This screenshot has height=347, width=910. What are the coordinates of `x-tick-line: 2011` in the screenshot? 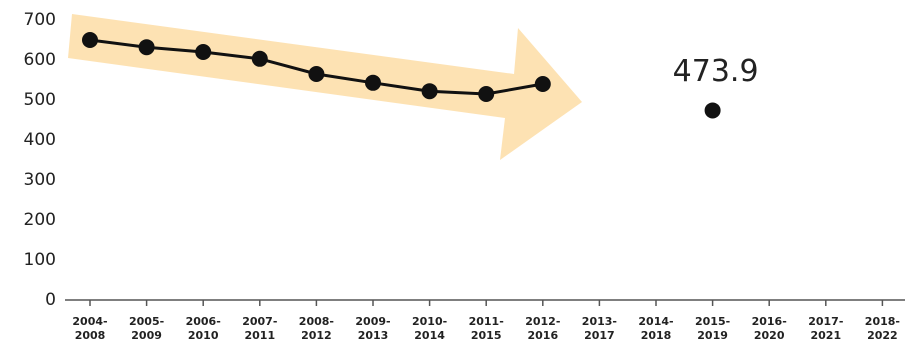 It's located at (259, 335).